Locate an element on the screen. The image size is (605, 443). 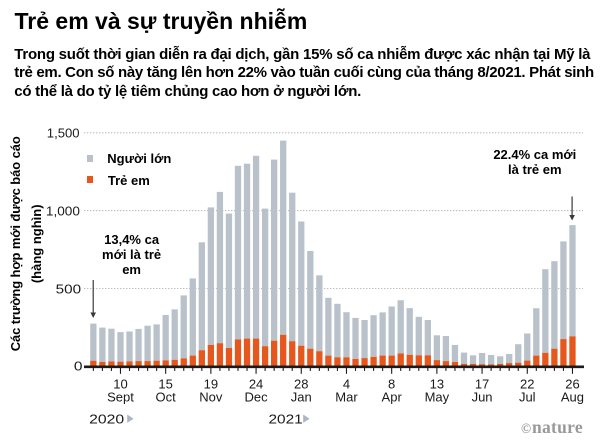
svg-text: 1,000 is located at coordinates (63, 211).